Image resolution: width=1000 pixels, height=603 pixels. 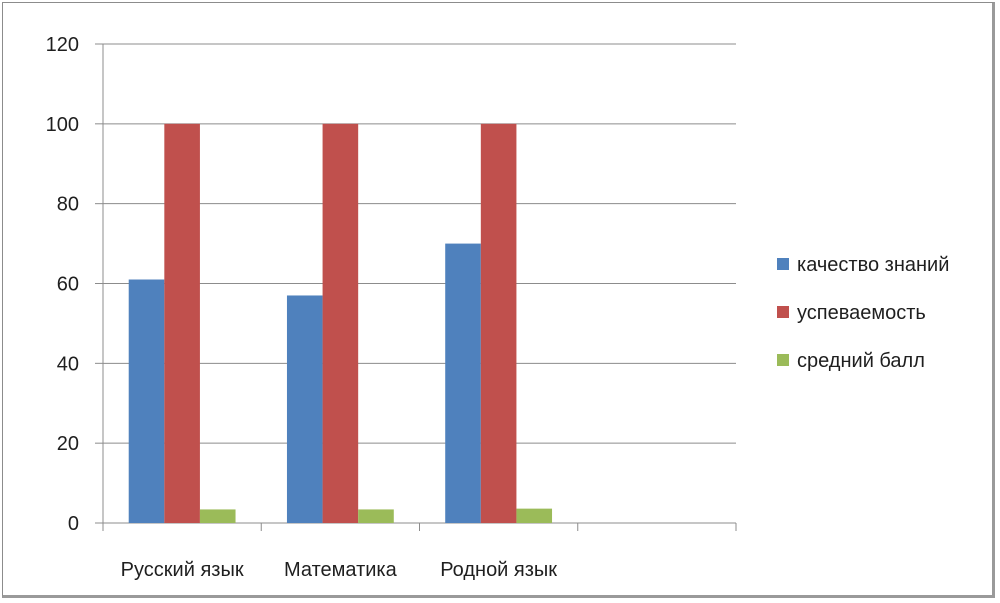 I want to click on x-category-label: Математика, so click(x=341, y=570).